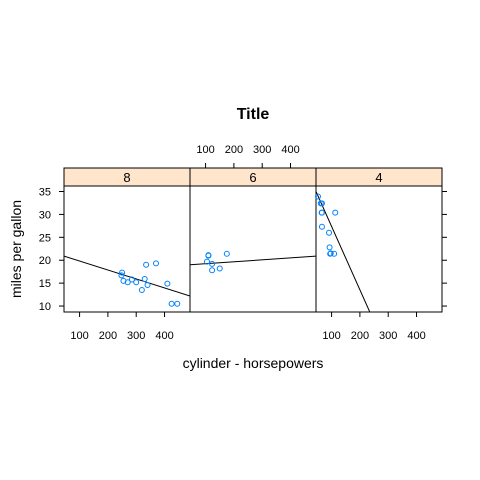  I want to click on x-axis-label: cylinder - horsepowers, so click(253, 363).